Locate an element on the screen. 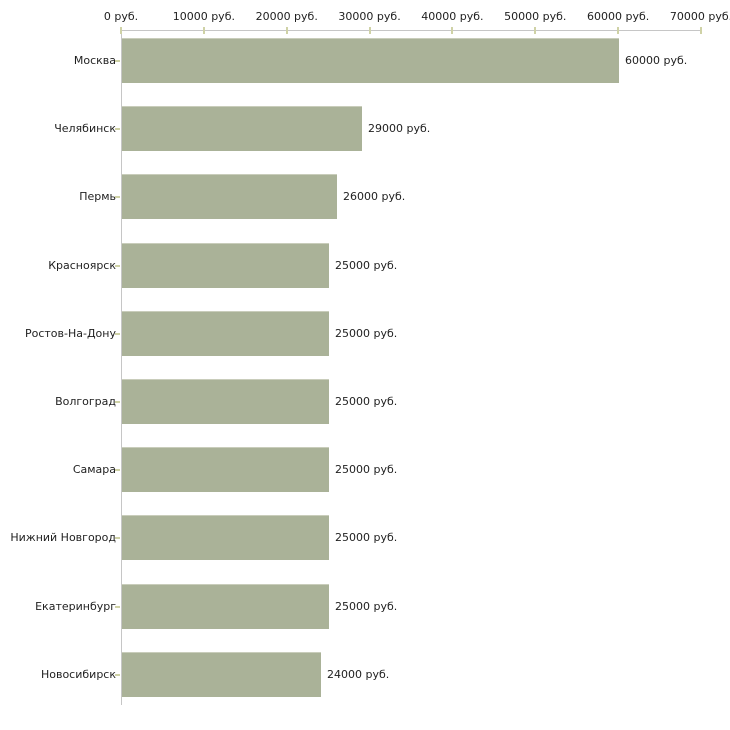 This screenshot has height=730, width=730. value-label: 24000 руб. is located at coordinates (358, 674).